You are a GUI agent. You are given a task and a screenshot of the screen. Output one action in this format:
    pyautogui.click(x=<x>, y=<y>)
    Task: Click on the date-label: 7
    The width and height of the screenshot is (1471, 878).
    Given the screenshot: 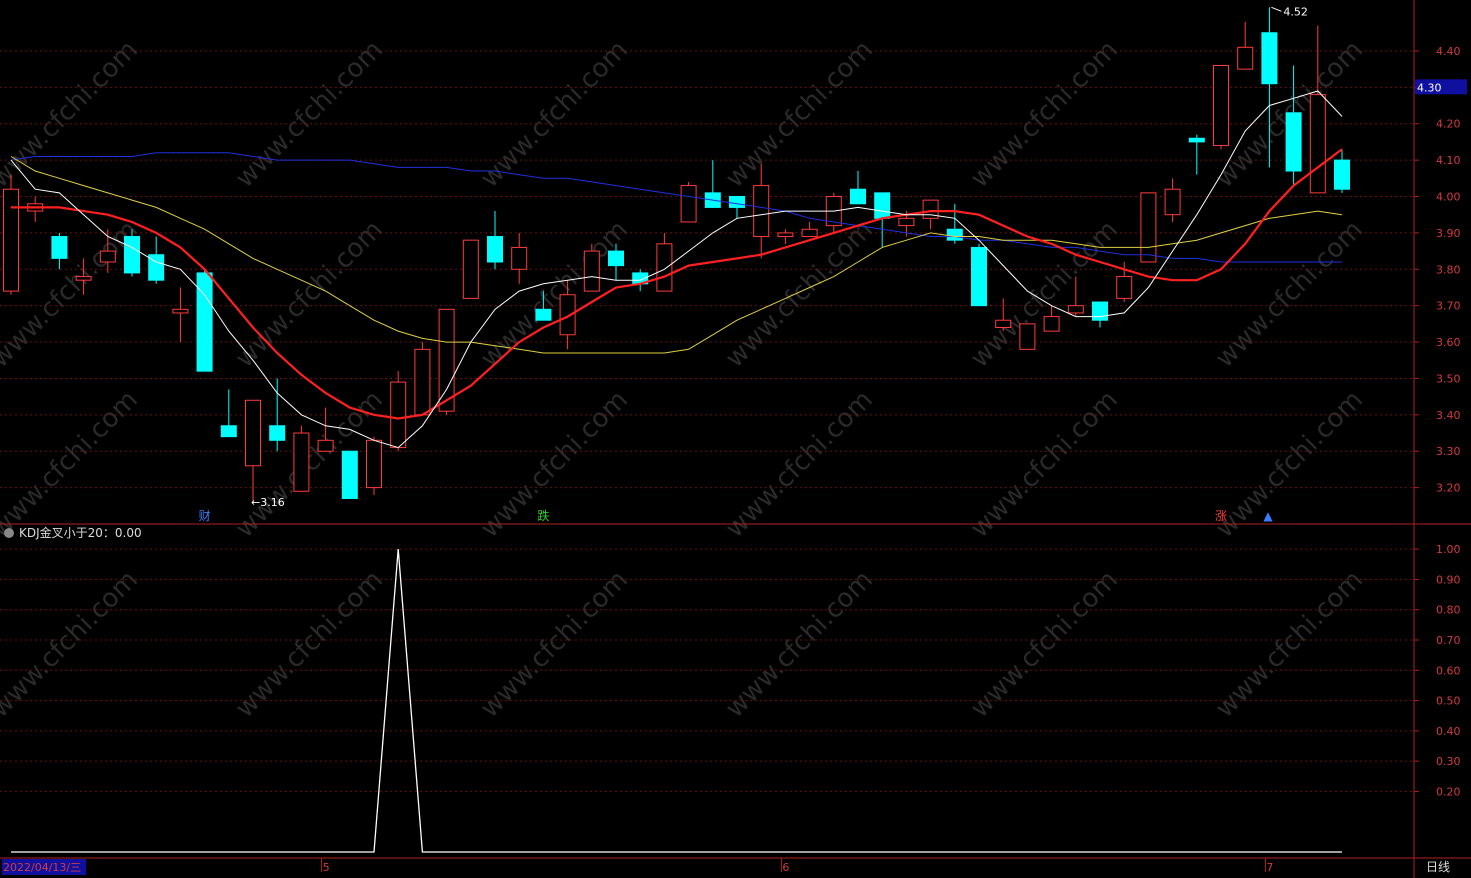 What is the action you would take?
    pyautogui.click(x=1269, y=867)
    